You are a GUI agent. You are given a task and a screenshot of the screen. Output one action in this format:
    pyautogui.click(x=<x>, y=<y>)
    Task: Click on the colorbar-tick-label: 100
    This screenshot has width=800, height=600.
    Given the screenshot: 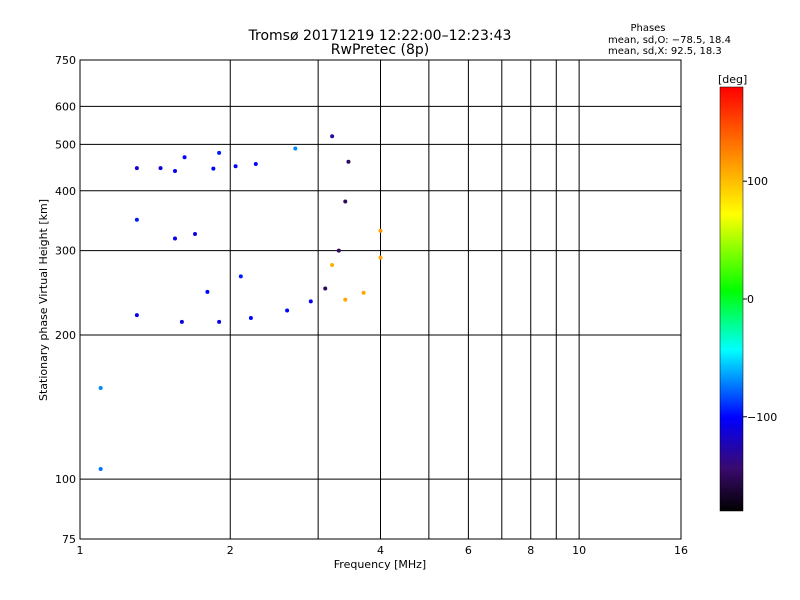 What is the action you would take?
    pyautogui.click(x=757, y=181)
    